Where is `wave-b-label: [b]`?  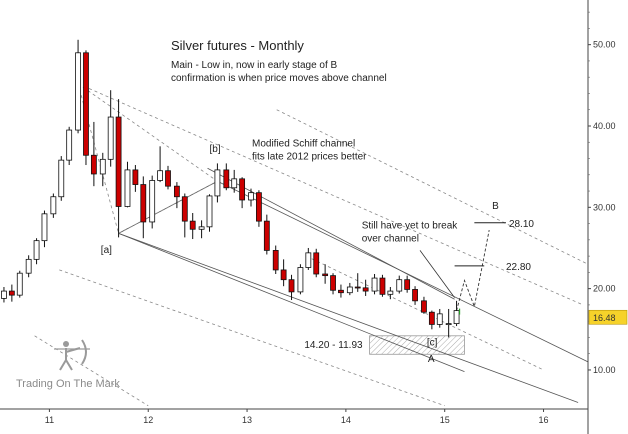
wave-b-label: [b] is located at coordinates (215, 149).